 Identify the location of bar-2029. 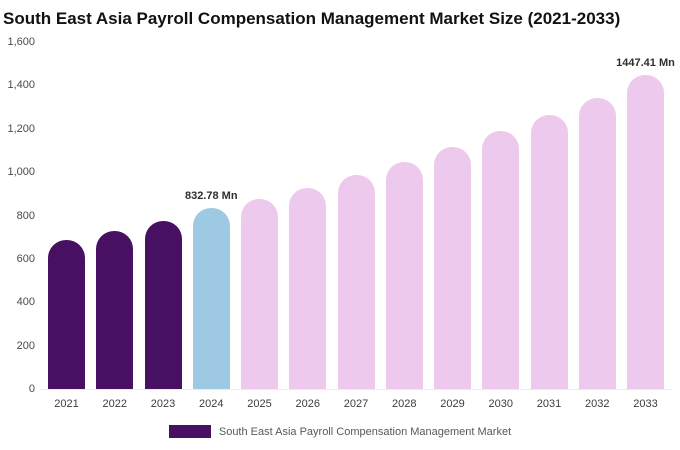
(452, 268).